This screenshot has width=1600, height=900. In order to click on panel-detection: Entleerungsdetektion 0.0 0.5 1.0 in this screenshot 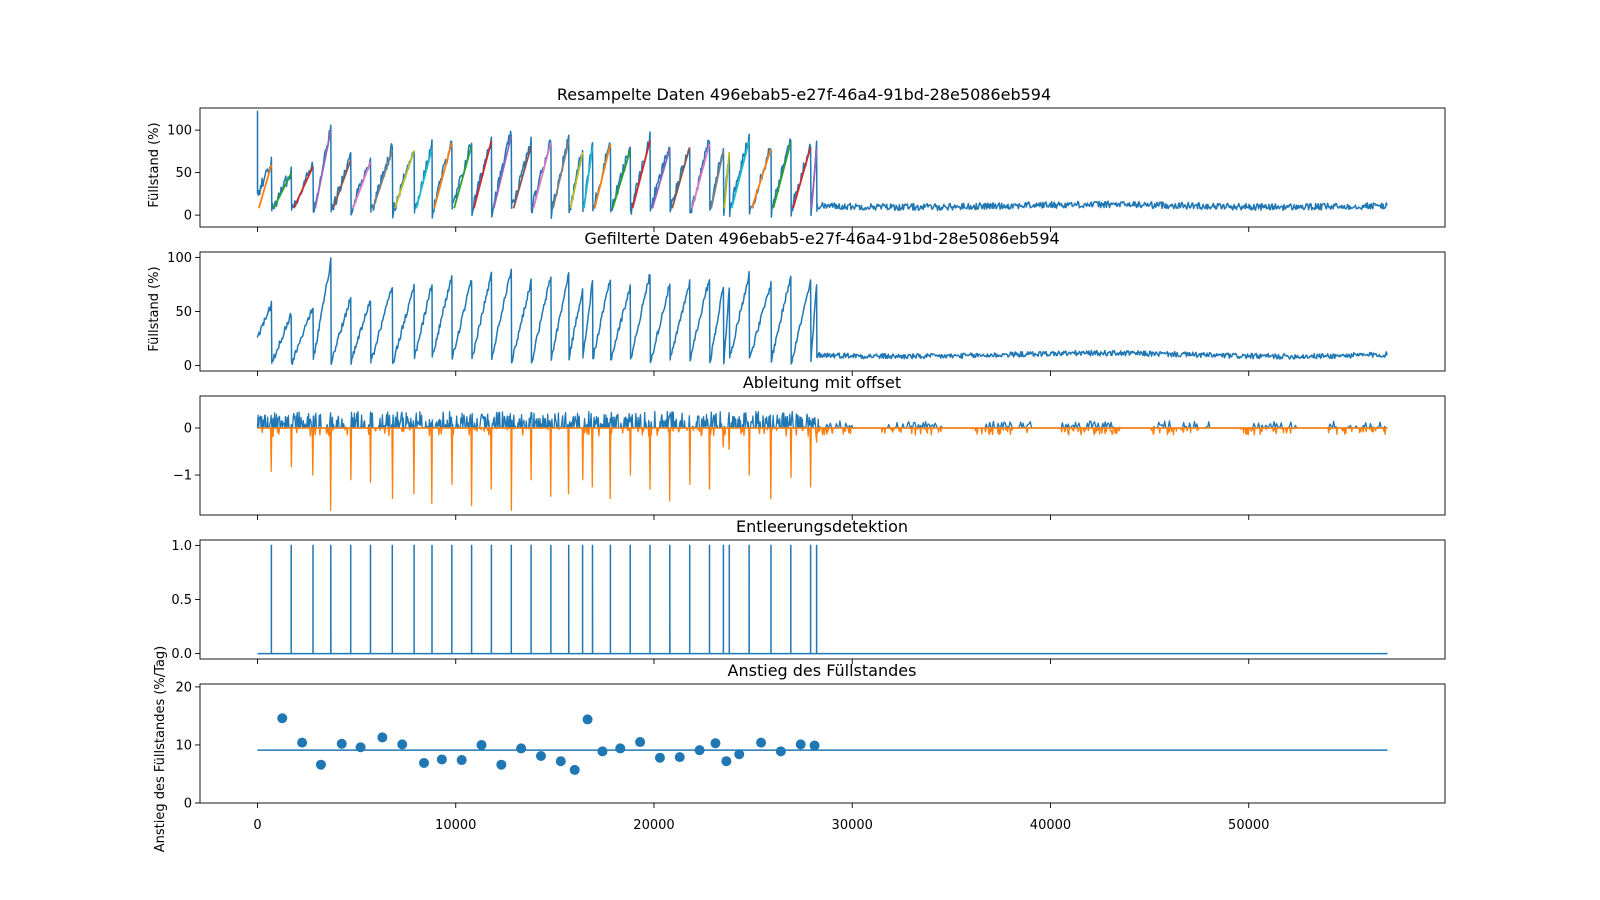, I will do `click(808, 590)`.